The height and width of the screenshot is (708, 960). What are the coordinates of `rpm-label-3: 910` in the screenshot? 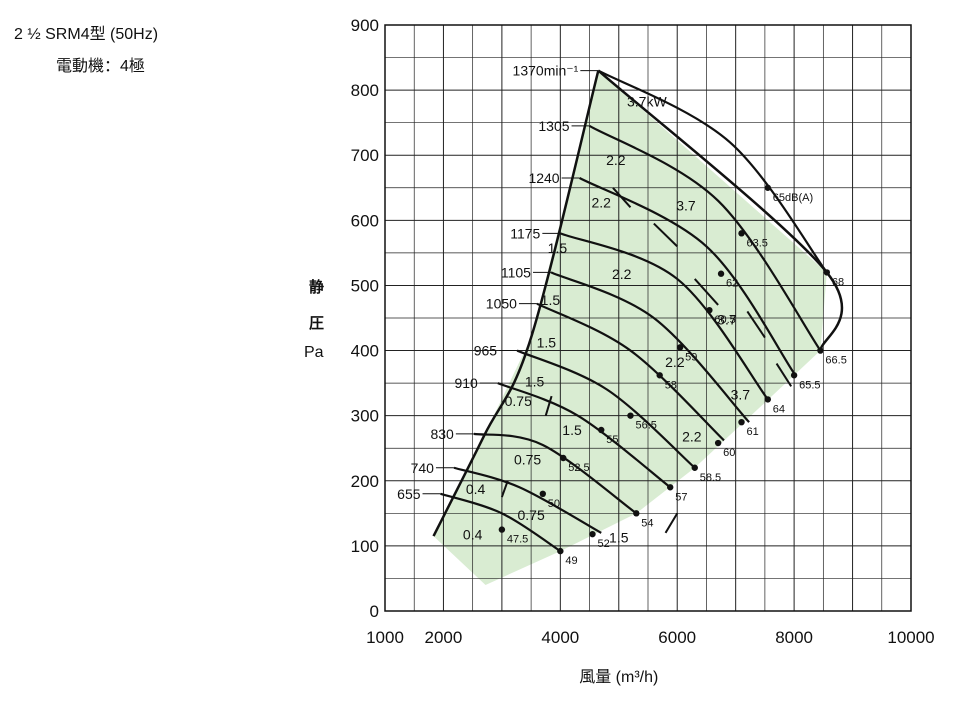 It's located at (466, 383).